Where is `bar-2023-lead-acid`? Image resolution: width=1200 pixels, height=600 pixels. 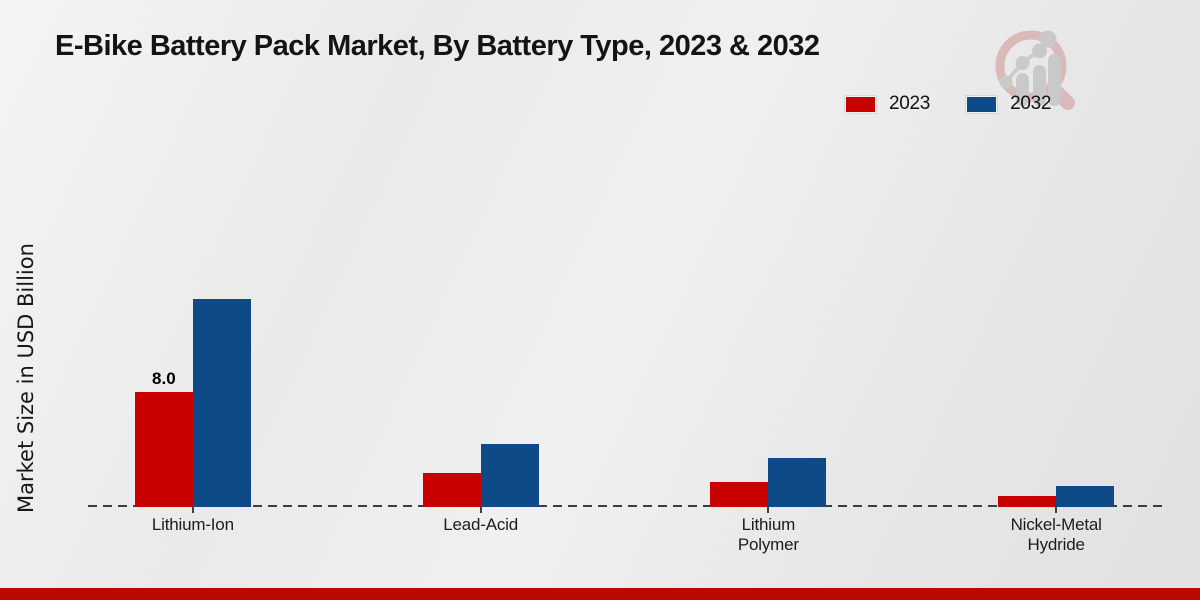 bar-2023-lead-acid is located at coordinates (451, 489).